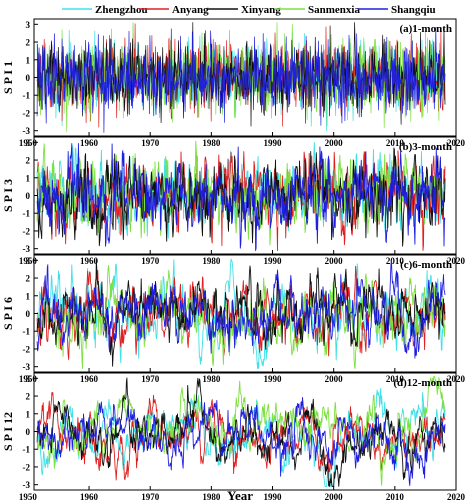 This screenshot has width=474, height=504. I want to click on panel-label: (c)6-month, so click(426, 265).